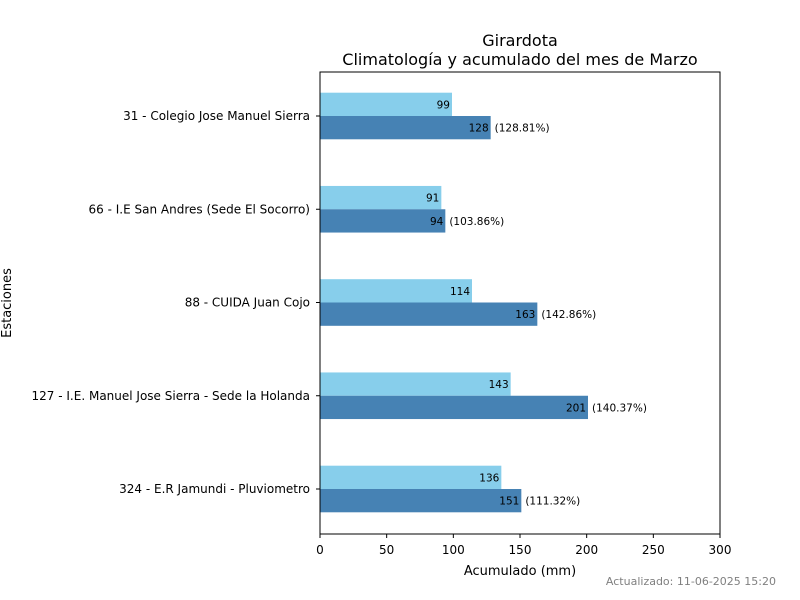  Describe the element at coordinates (568, 315) in the screenshot. I see `bar-percent-label: (142.86%)` at that location.